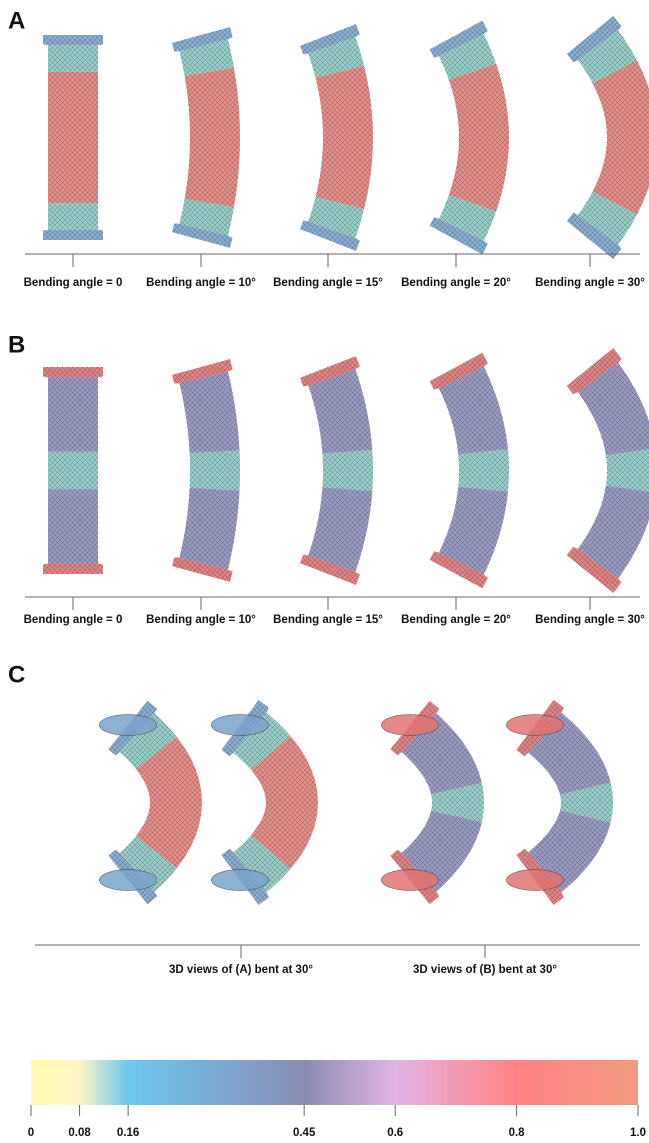 Image resolution: width=649 pixels, height=1143 pixels. Describe the element at coordinates (79, 1133) in the screenshot. I see `colorbar-tick-label: 0.08` at that location.